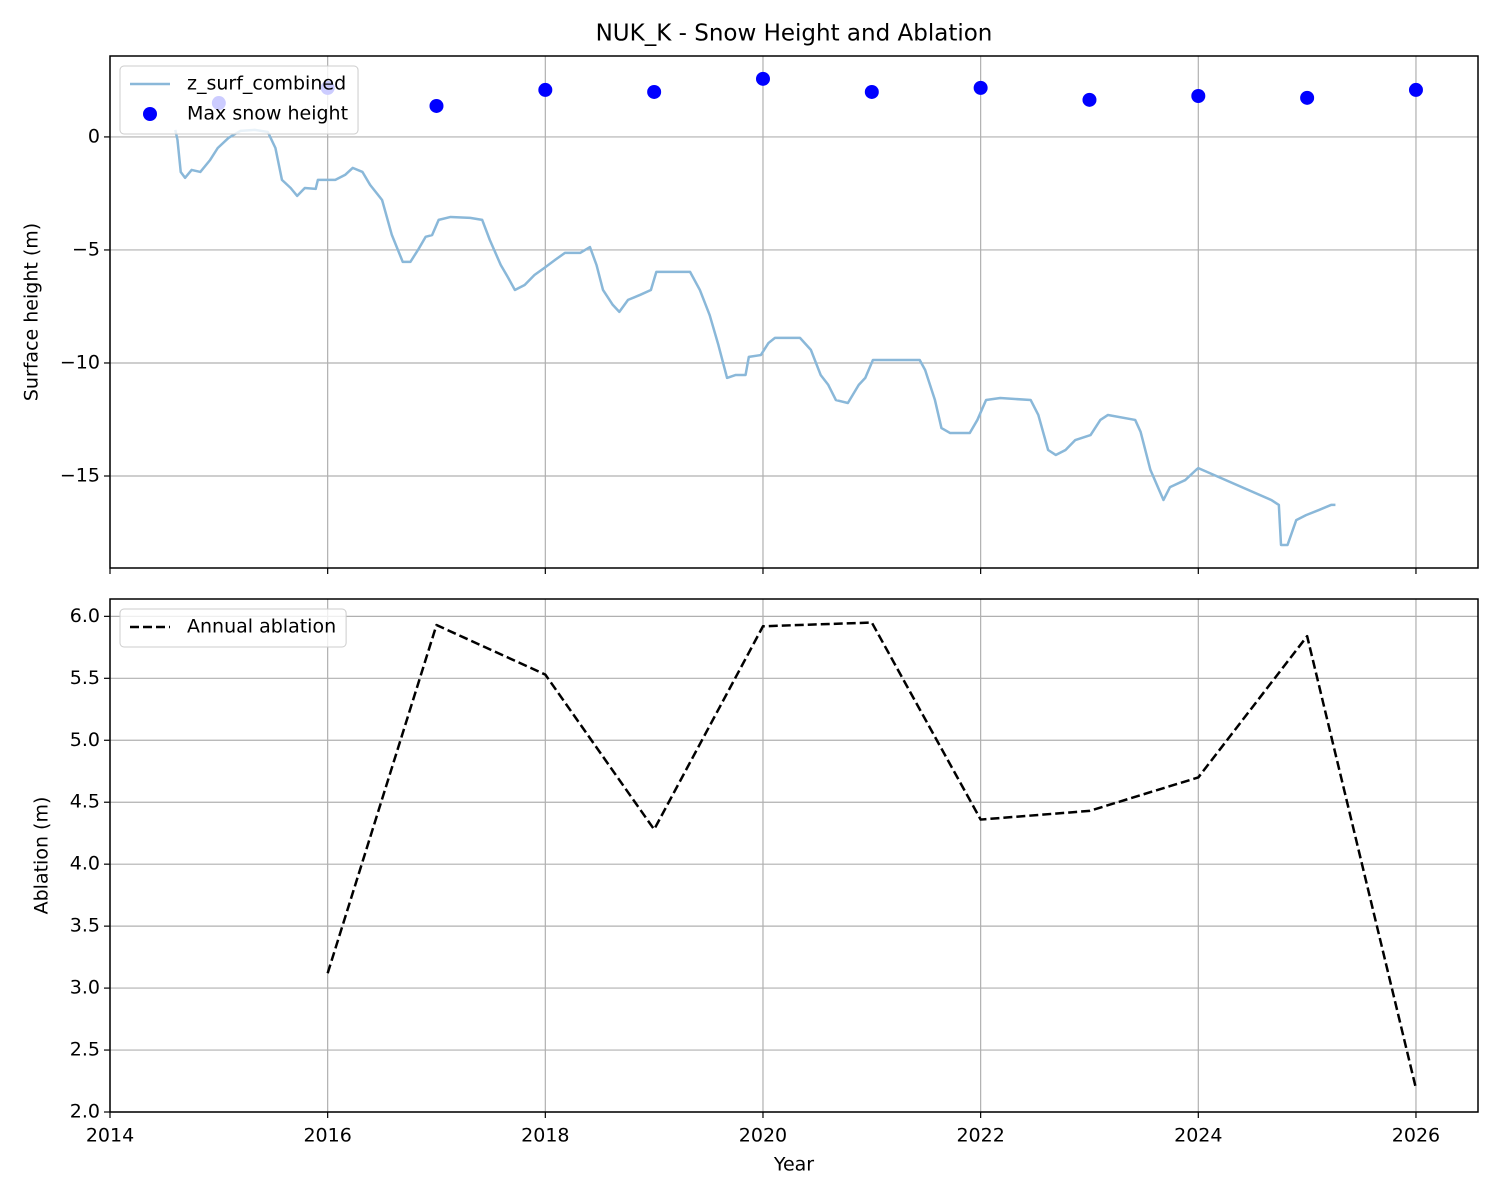 The image size is (1500, 1204). I want to click on y-tick-label: 3.5, so click(85, 926).